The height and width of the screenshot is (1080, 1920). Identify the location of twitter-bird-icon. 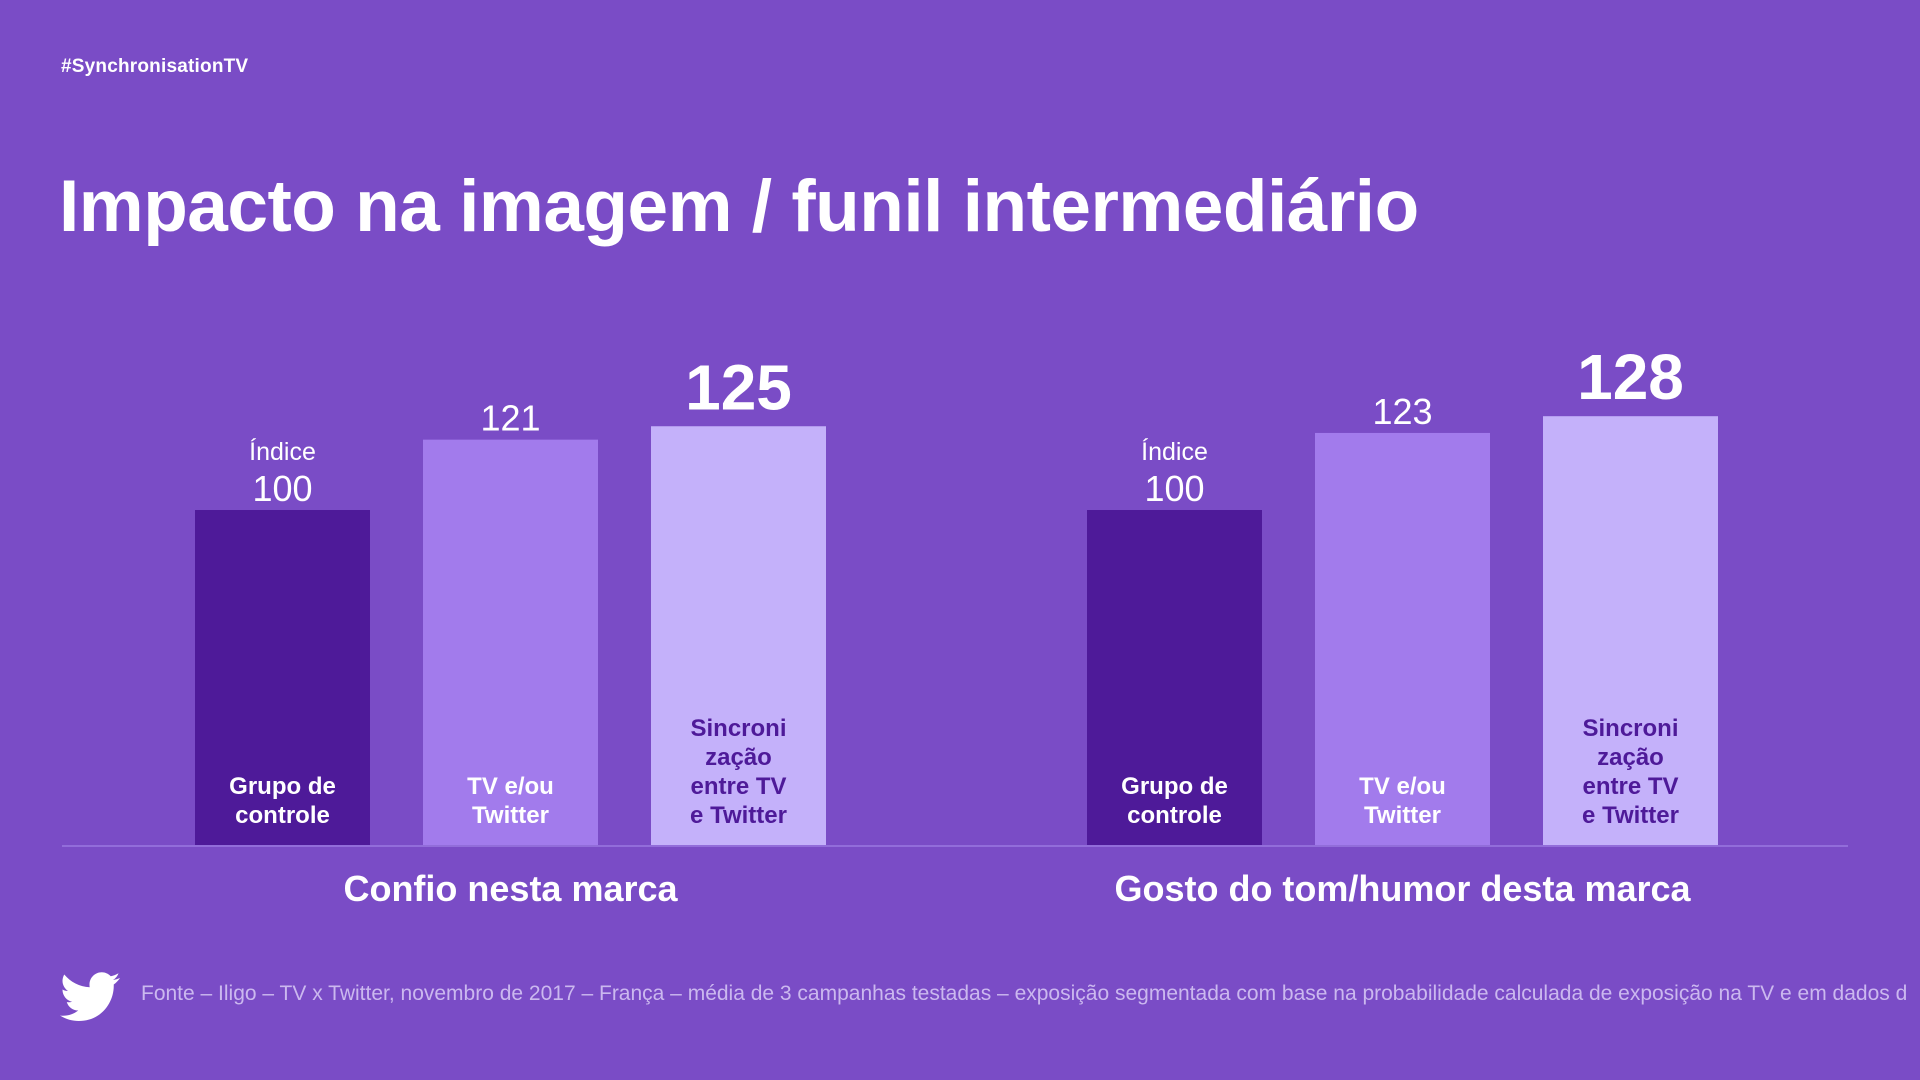
(90, 997).